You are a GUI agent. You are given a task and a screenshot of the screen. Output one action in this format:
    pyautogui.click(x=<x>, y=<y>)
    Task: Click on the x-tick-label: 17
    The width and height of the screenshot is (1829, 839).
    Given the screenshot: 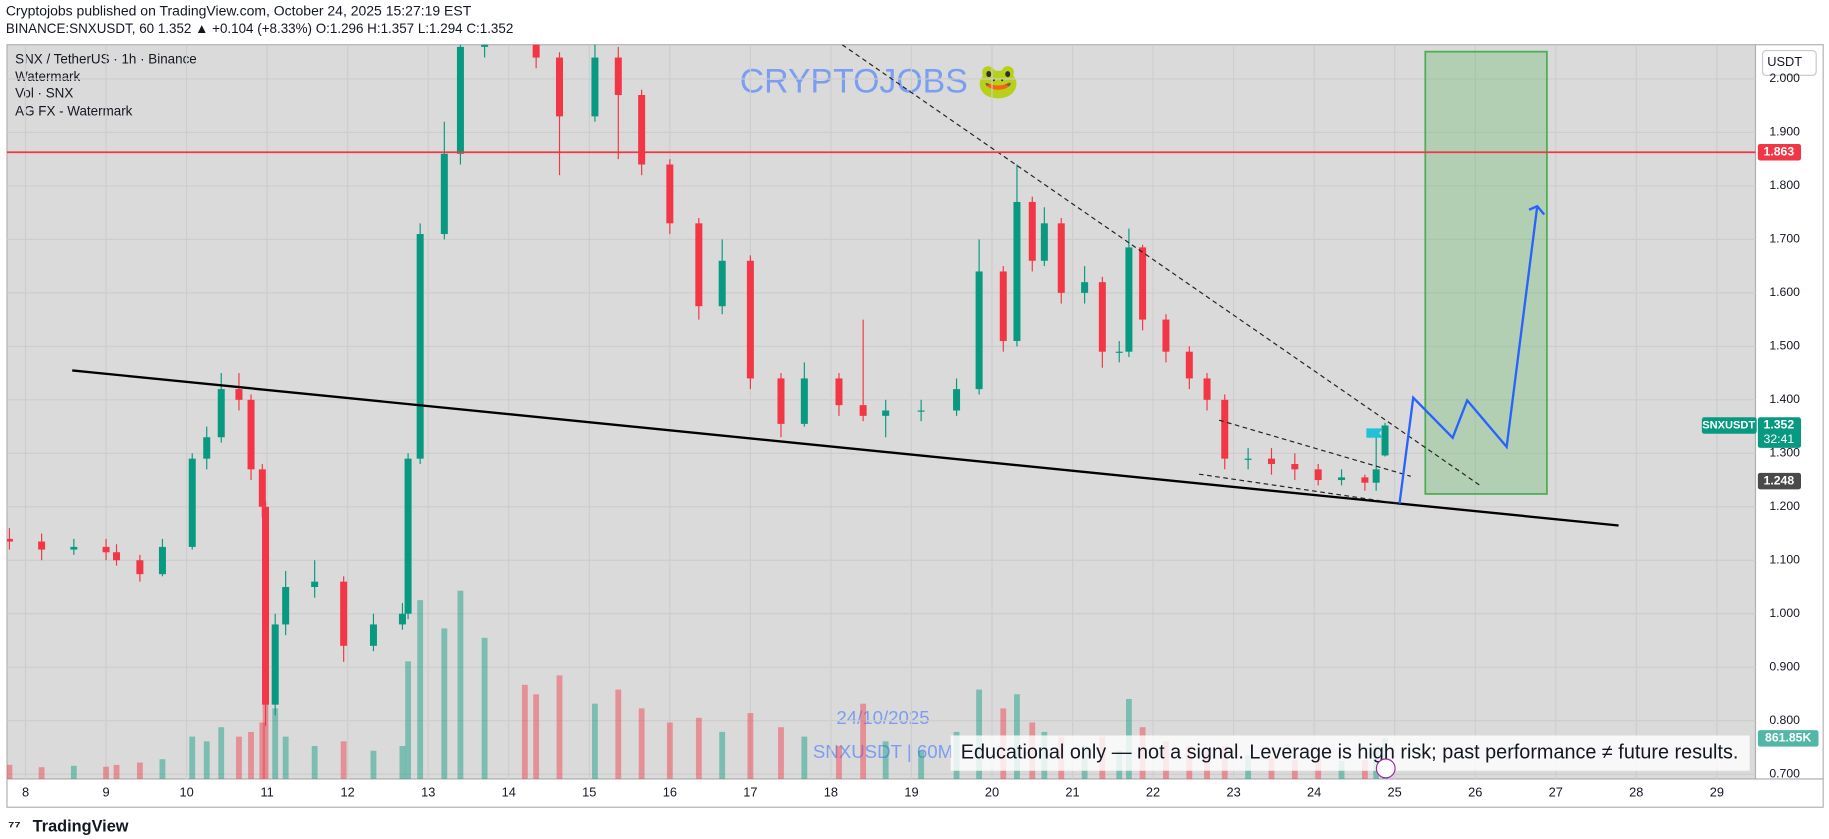 What is the action you would take?
    pyautogui.click(x=750, y=791)
    